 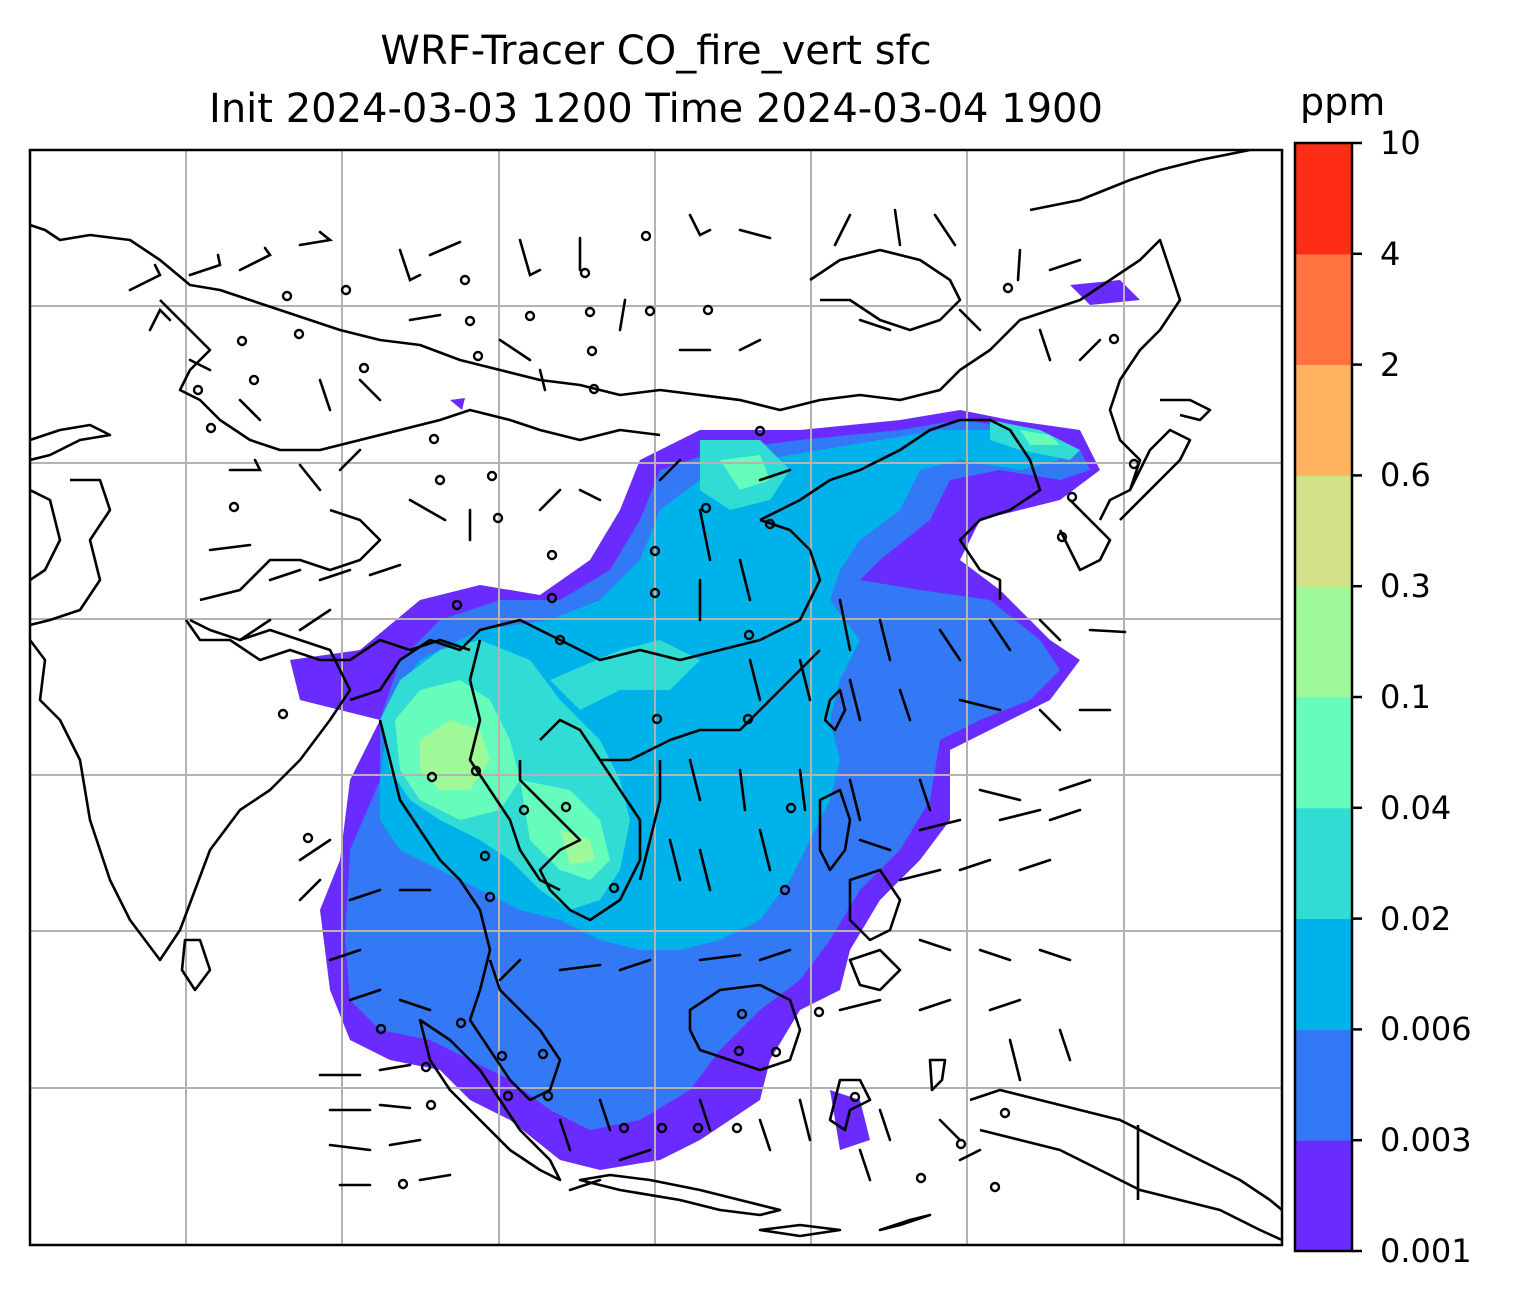 I want to click on colorbar, so click(x=1323, y=697).